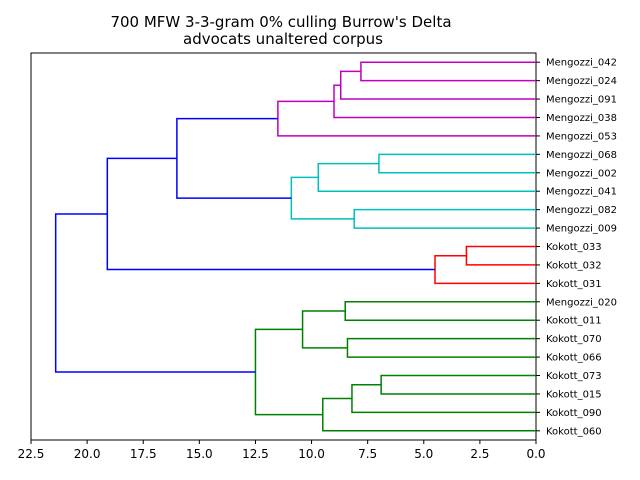 Image resolution: width=640 pixels, height=480 pixels. I want to click on x-tick-label: 17.5, so click(143, 454).